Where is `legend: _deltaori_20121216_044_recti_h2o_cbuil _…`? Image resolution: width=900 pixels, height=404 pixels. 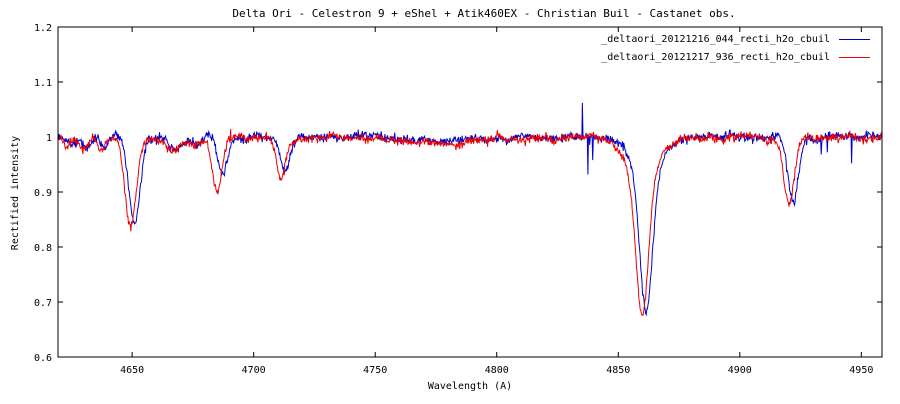
legend: _deltaori_20121216_044_recti_h2o_cbuil _… is located at coordinates (735, 48).